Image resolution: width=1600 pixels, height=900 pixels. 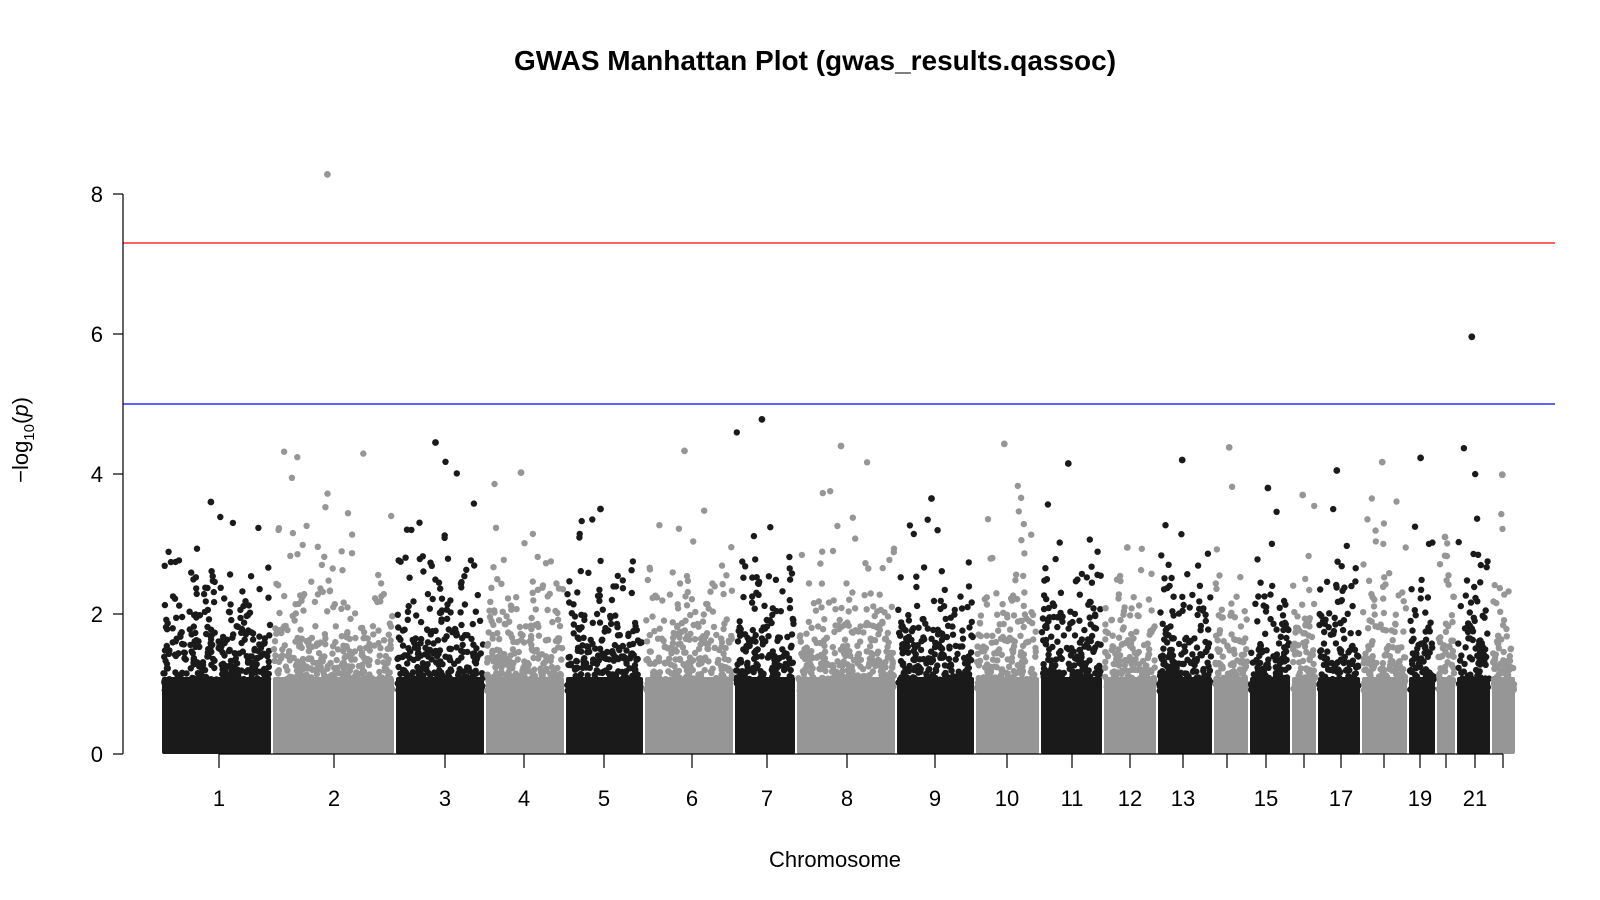 I want to click on chromosome-20-top-snp, so click(x=1445, y=537).